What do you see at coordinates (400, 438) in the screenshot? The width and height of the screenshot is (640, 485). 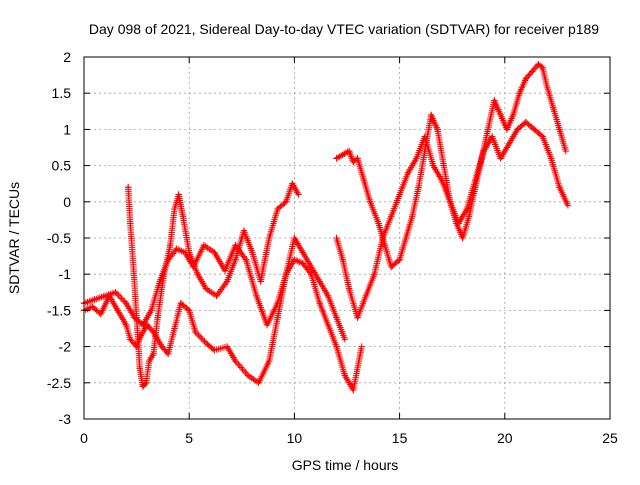 I see `x-tick-label: 15` at bounding box center [400, 438].